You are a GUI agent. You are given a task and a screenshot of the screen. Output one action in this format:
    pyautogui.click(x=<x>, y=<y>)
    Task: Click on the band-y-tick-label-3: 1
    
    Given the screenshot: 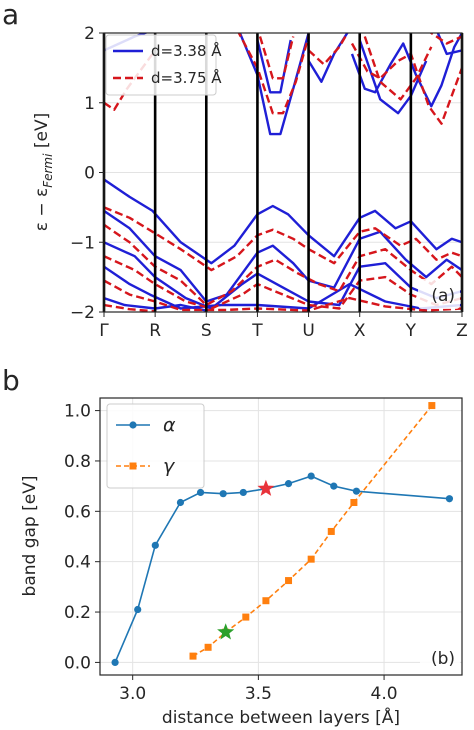 What is the action you would take?
    pyautogui.click(x=89, y=104)
    